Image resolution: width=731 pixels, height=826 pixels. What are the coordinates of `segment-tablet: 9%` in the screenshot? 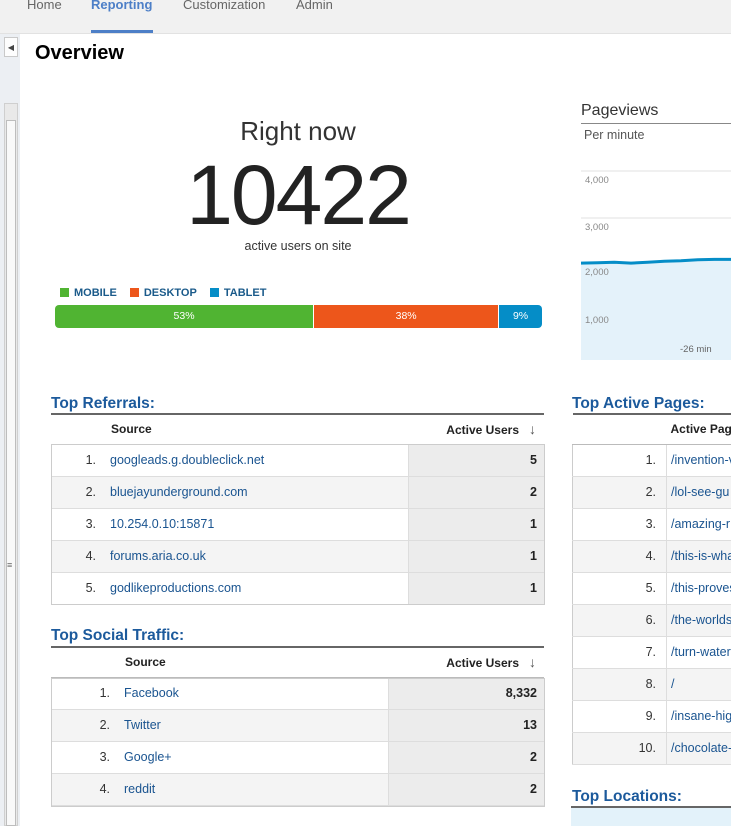 It's located at (520, 316).